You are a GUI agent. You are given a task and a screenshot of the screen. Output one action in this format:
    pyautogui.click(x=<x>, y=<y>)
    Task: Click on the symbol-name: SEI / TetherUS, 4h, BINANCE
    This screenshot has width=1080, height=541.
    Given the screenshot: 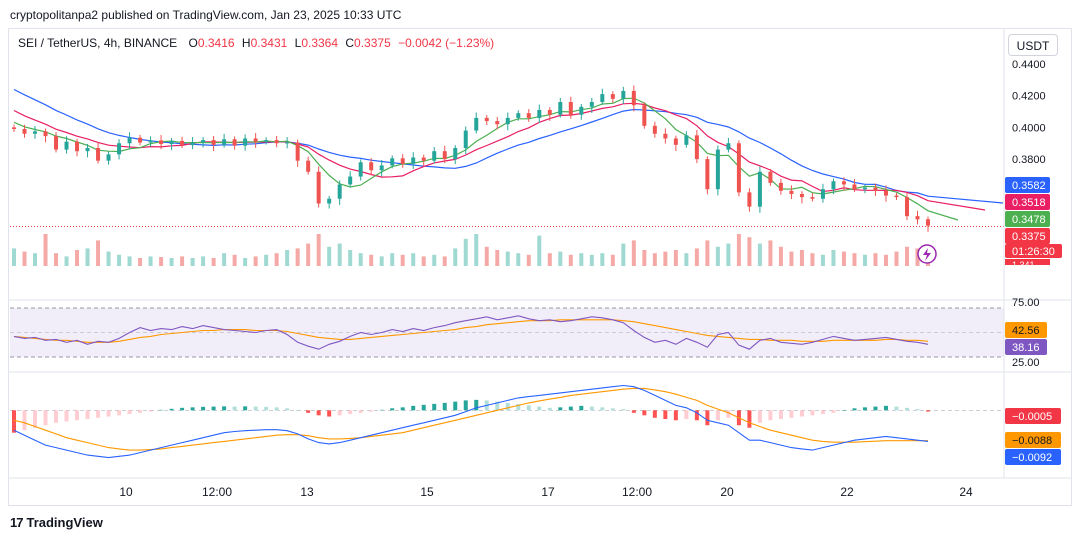 What is the action you would take?
    pyautogui.click(x=98, y=43)
    